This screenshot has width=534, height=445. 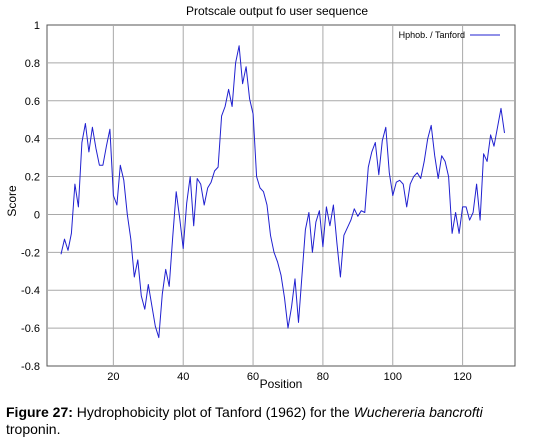 I want to click on legend: Hphob. / Tanford, so click(x=449, y=35).